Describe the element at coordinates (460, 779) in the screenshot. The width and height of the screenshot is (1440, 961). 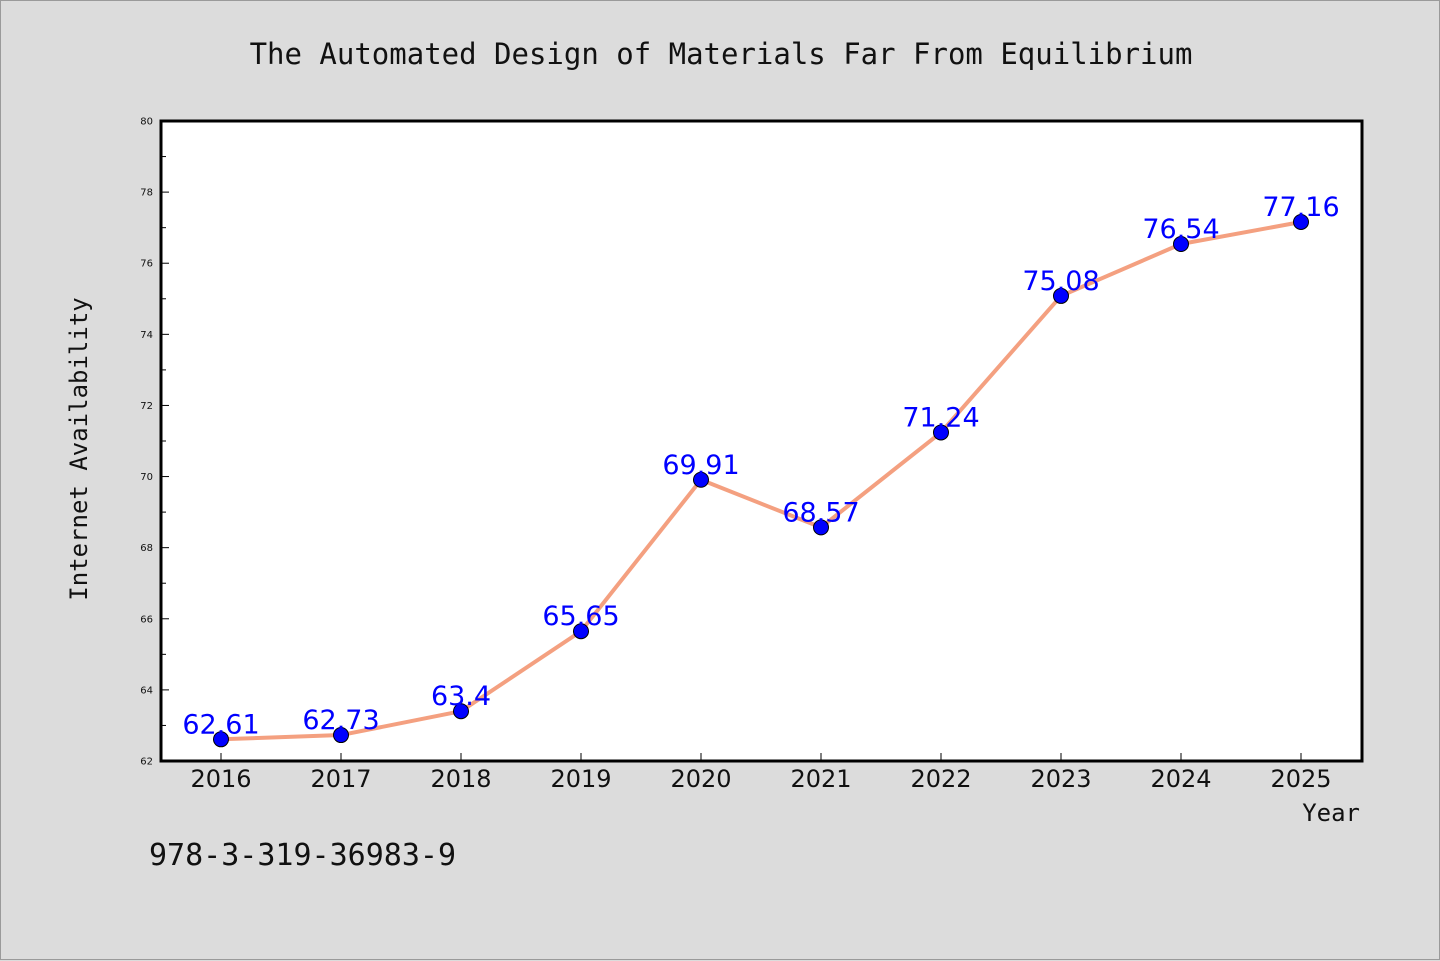
I see `x-tick-label: 2018` at that location.